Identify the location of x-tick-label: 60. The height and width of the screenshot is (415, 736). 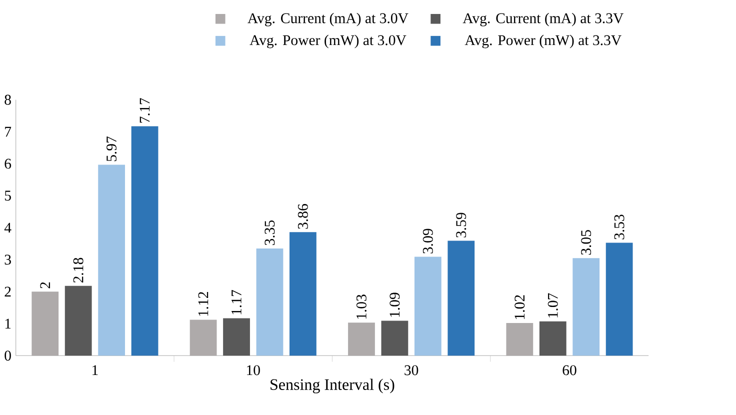
(569, 370).